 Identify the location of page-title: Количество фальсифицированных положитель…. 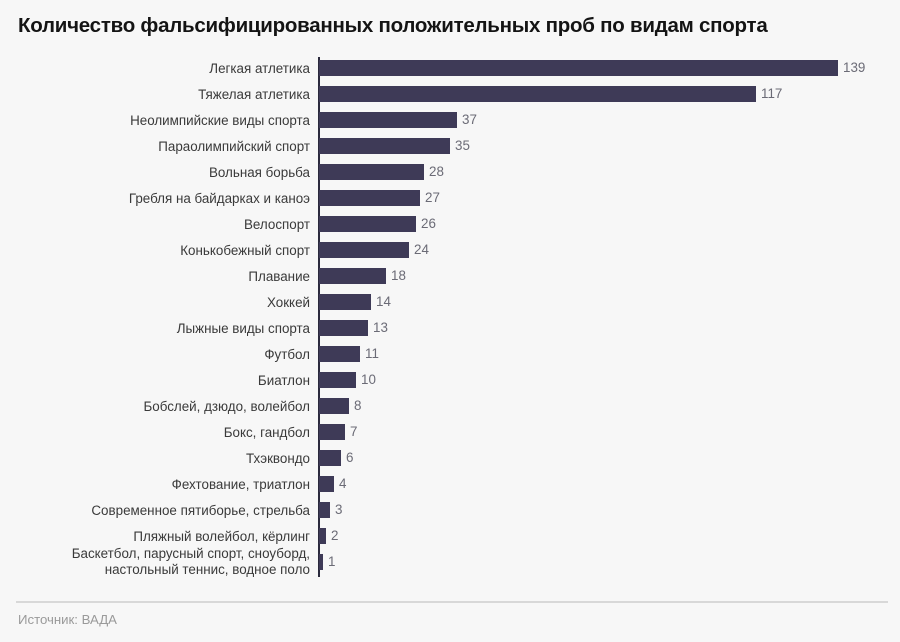
(393, 25).